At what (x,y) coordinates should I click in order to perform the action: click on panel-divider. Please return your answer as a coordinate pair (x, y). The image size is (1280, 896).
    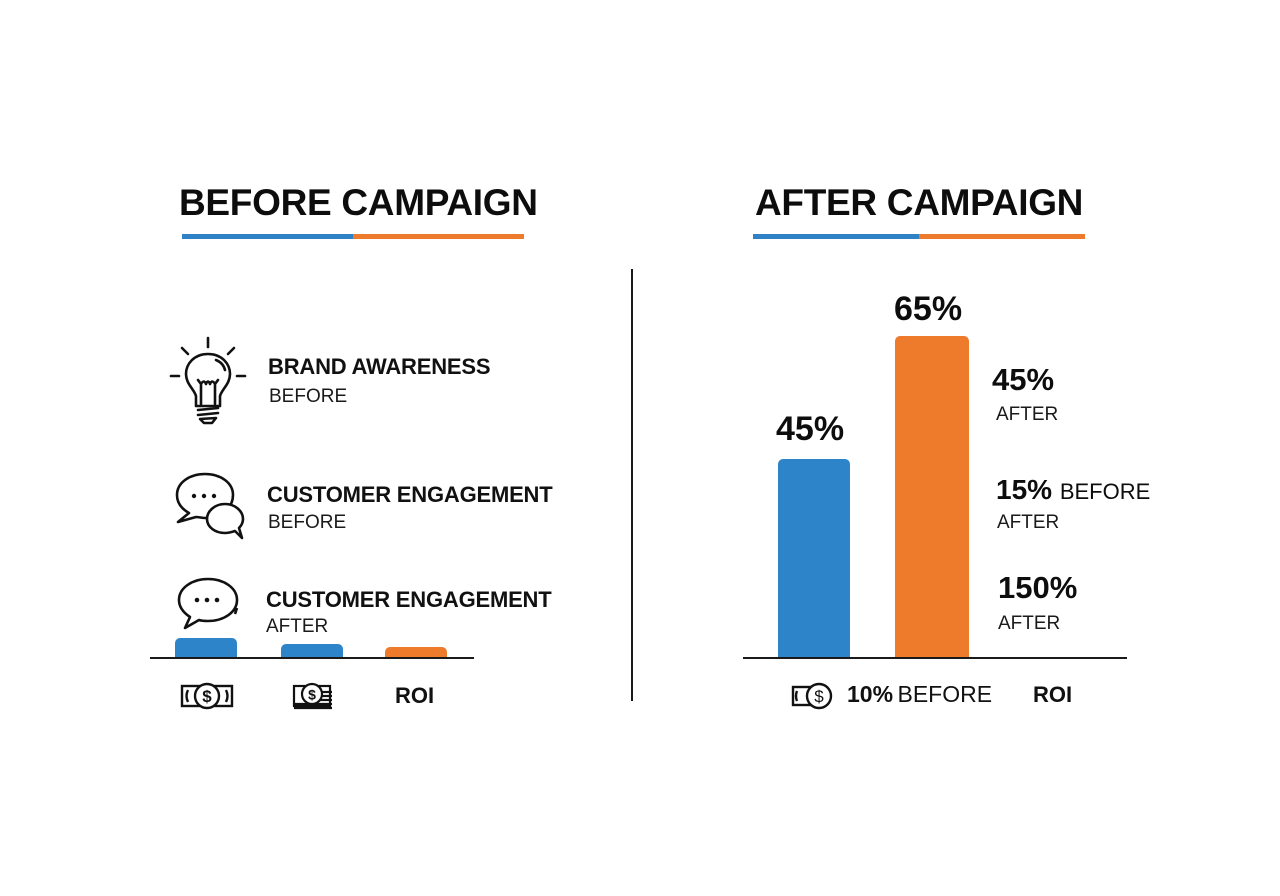
    Looking at the image, I should click on (632, 485).